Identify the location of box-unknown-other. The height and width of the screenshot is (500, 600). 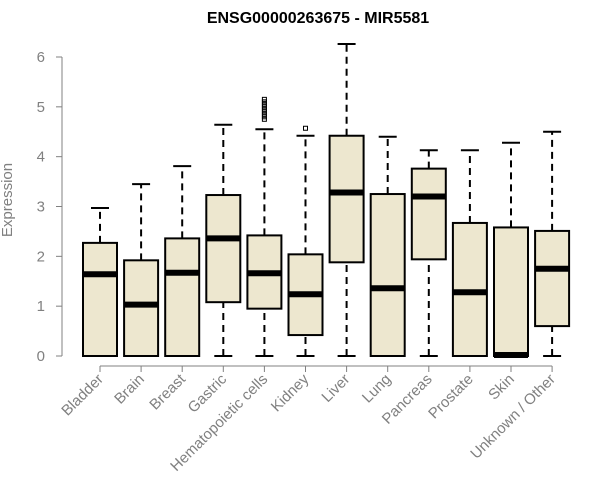
(552, 243).